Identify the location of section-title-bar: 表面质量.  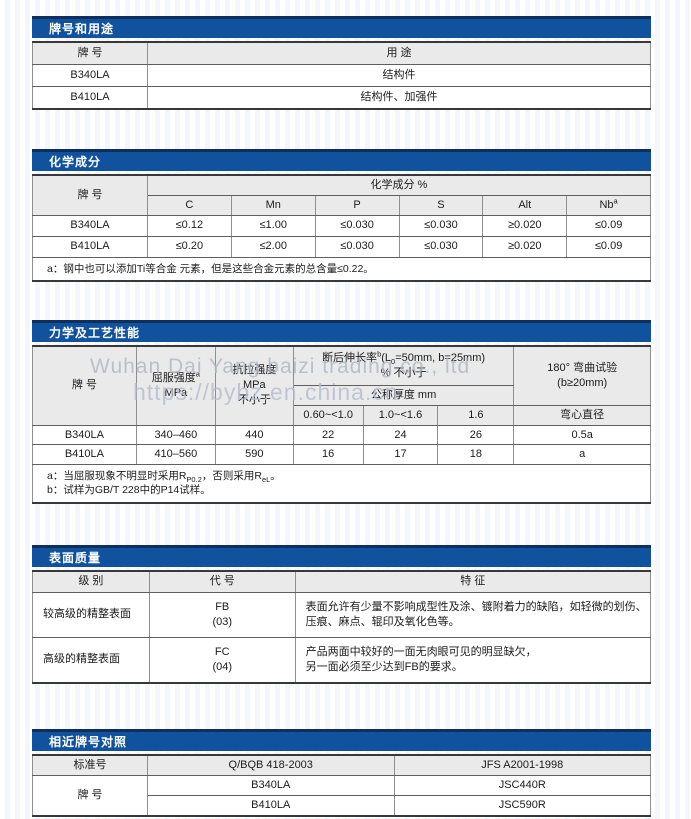
(341, 555).